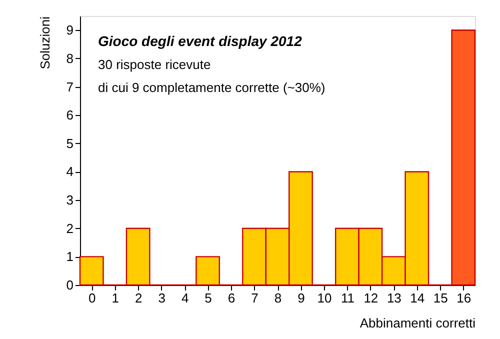  I want to click on x-tick-label: 13, so click(394, 298).